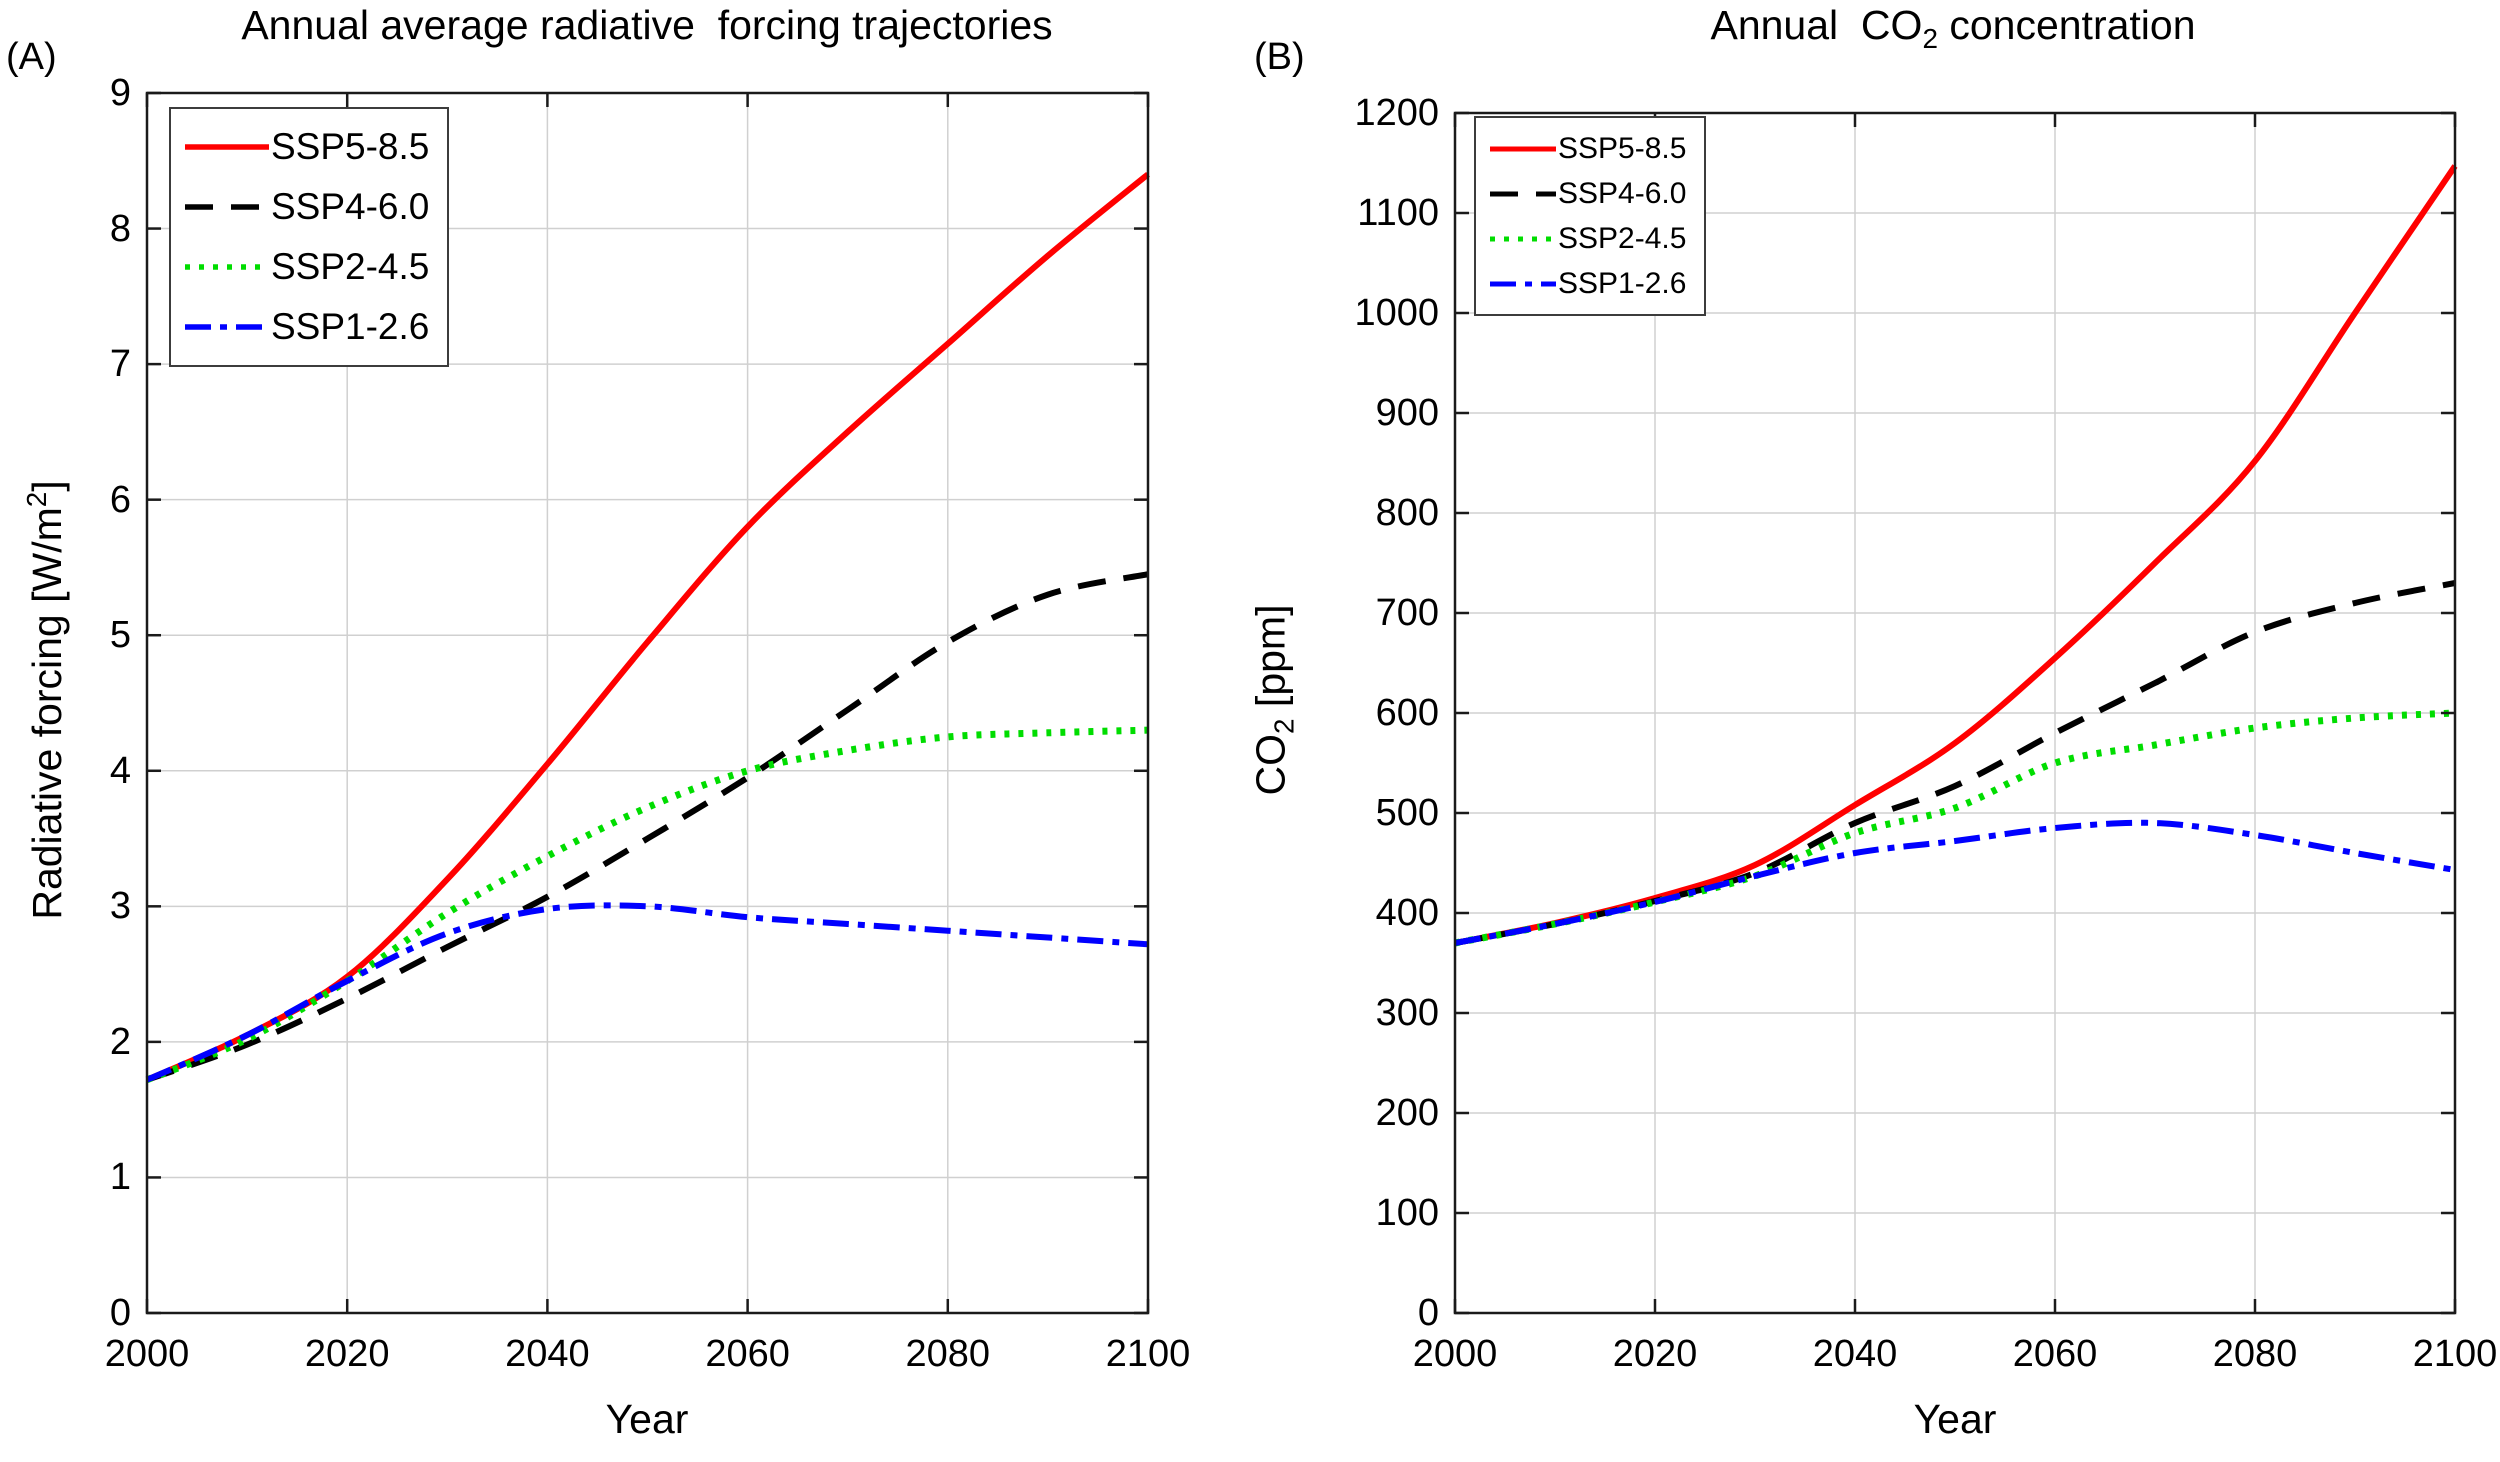 The height and width of the screenshot is (1462, 2500). I want to click on panel-a-corner-label: (A), so click(31, 57).